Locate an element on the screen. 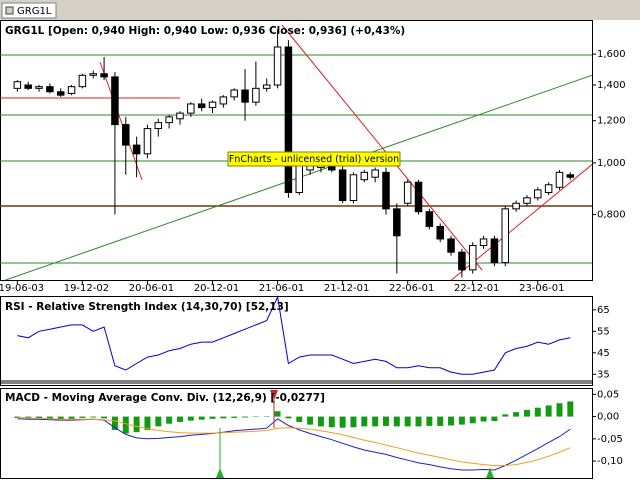 The height and width of the screenshot is (480, 640). x-tick-label: 22-06-01 is located at coordinates (411, 288).